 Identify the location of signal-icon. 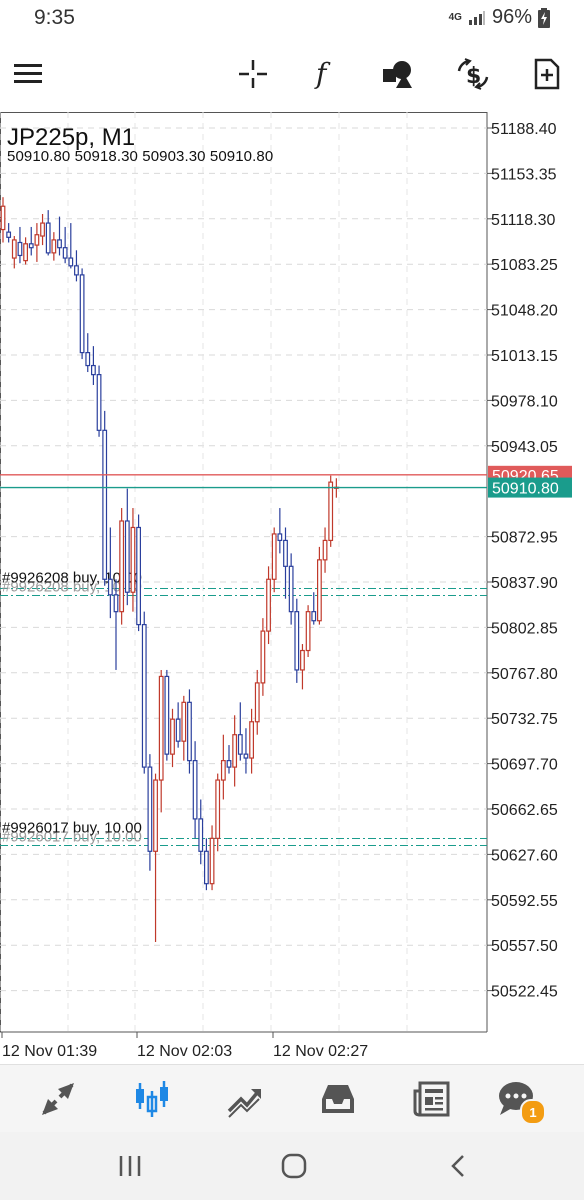
(476, 17).